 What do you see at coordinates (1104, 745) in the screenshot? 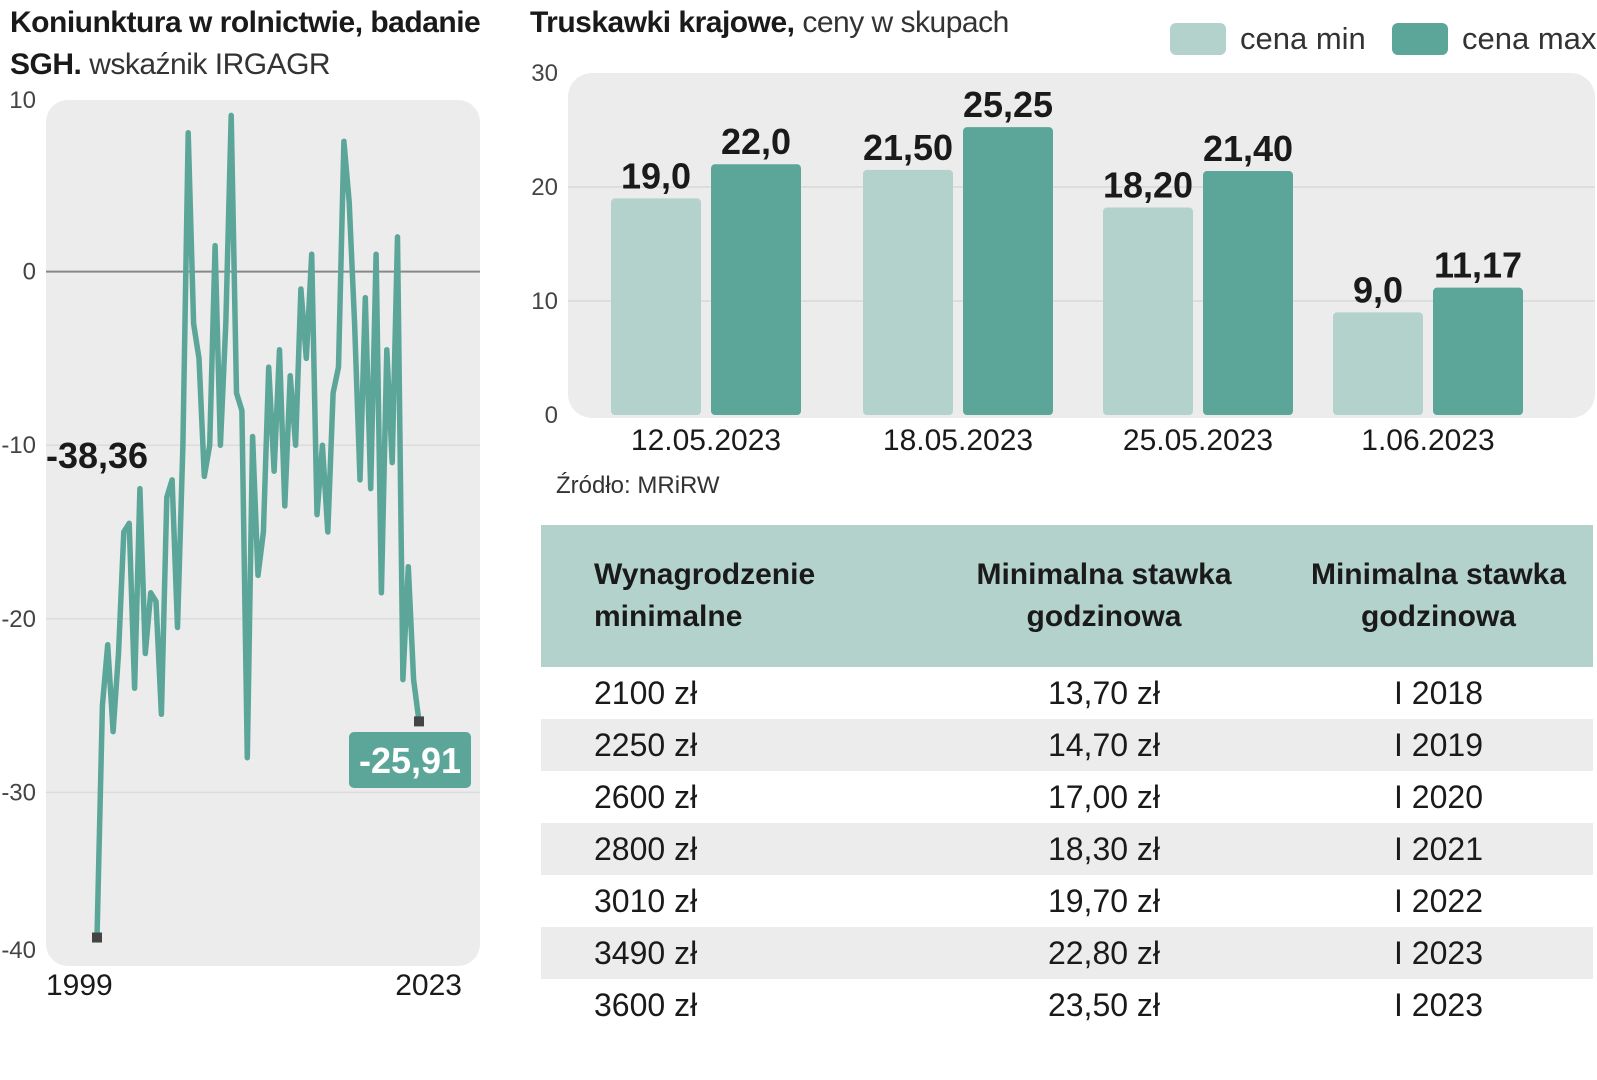
I see `table-cell-hourly: 14,70 zł` at bounding box center [1104, 745].